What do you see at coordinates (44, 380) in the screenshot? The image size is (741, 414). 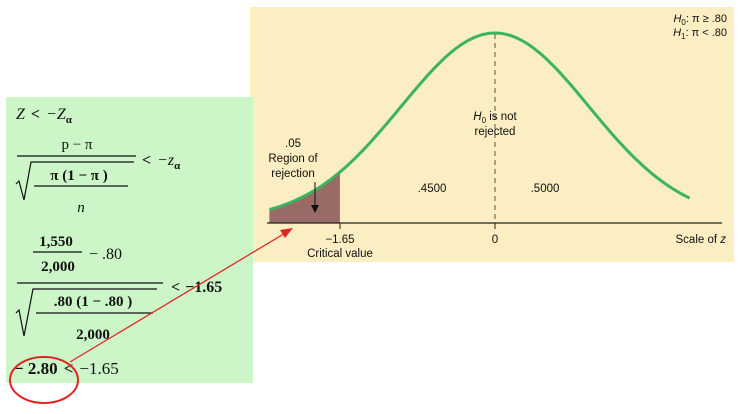 I see `test-statistic-circle` at bounding box center [44, 380].